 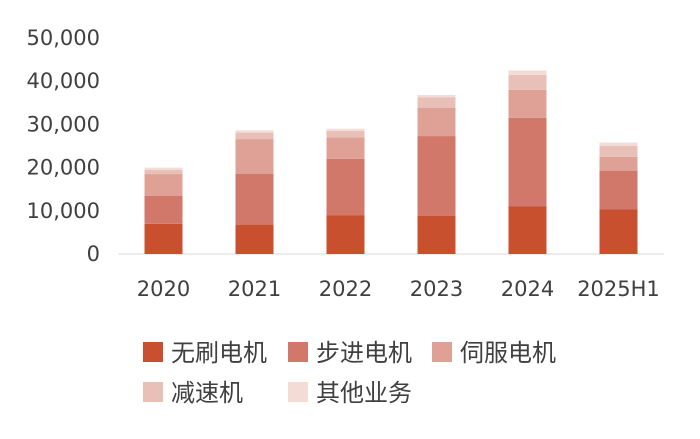 What do you see at coordinates (398, 289) in the screenshot?
I see `x-axis-tick-labels: 2020 2021 2022 2023 2024 2025H1` at bounding box center [398, 289].